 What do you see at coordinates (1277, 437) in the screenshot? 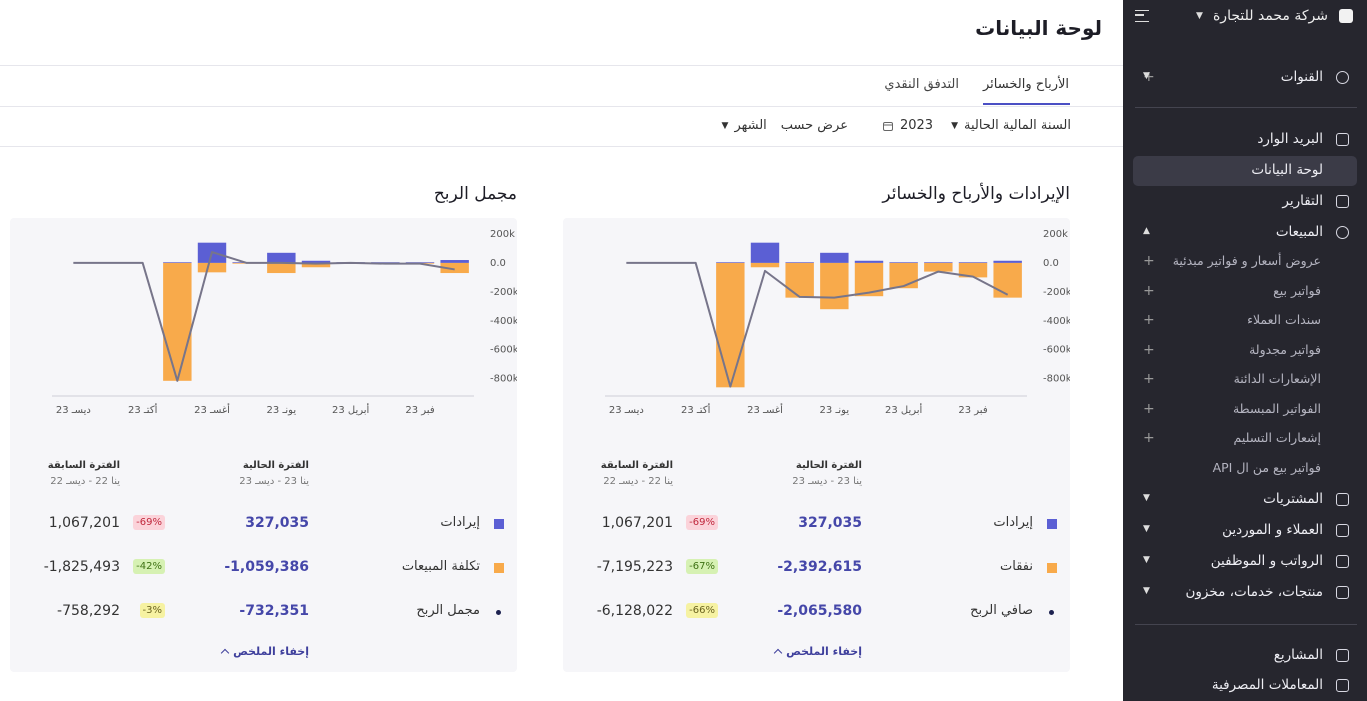
I see `sub-nav-item: إشعارات التسليم` at bounding box center [1277, 437].